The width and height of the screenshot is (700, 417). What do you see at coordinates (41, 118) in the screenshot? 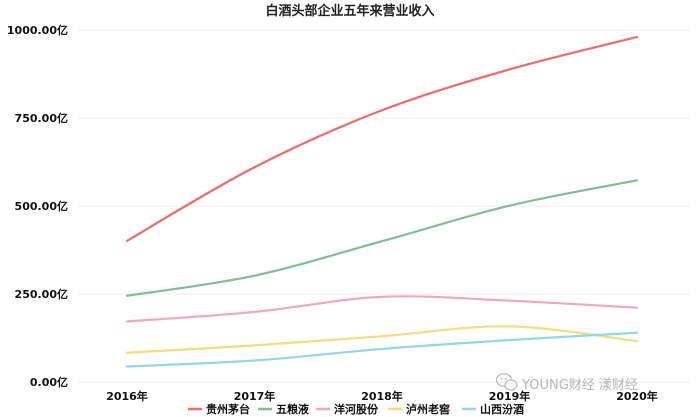
I see `y-tick-label: 750.00亿` at bounding box center [41, 118].